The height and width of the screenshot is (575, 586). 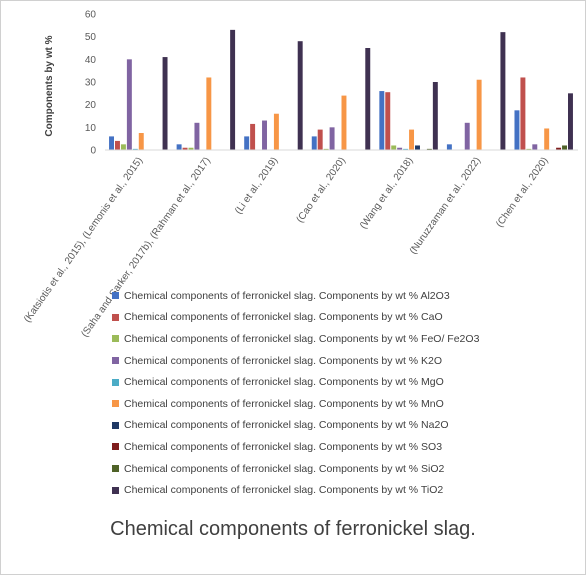 I want to click on y-tick-label: 10, so click(x=91, y=128).